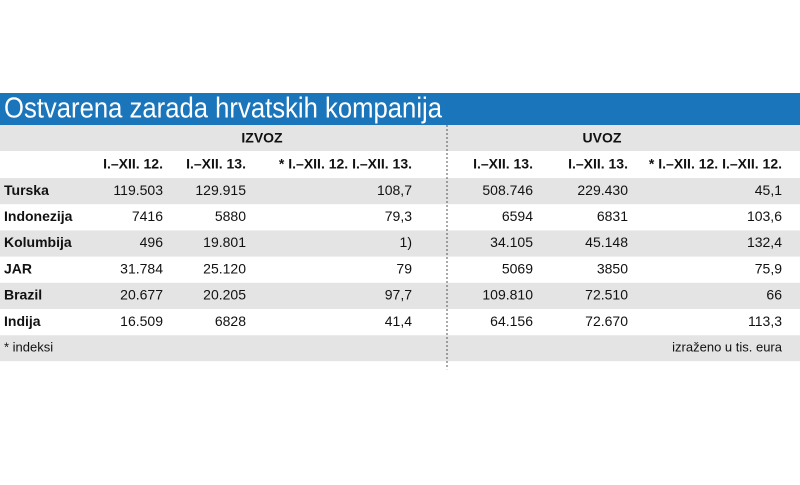 The width and height of the screenshot is (800, 485). I want to click on cell: 34.105, so click(511, 242).